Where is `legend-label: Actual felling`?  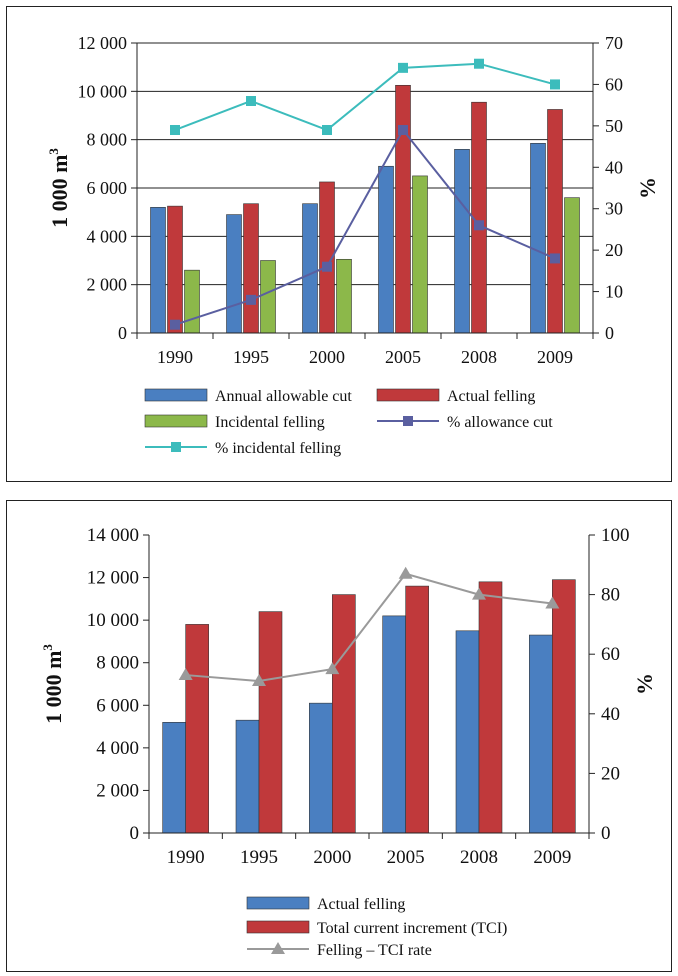 legend-label: Actual felling is located at coordinates (361, 904).